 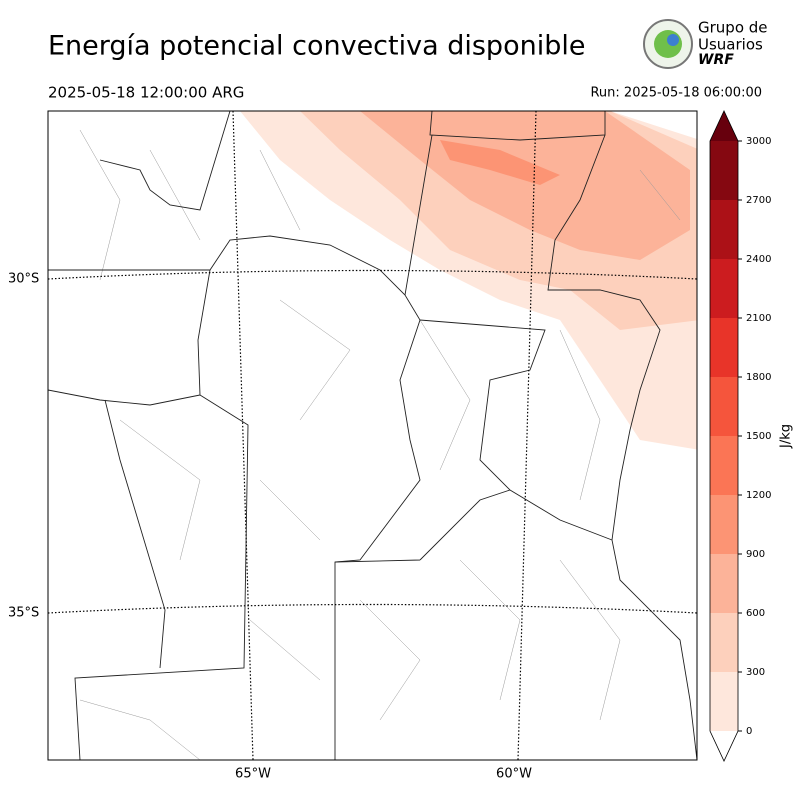 What do you see at coordinates (758, 200) in the screenshot?
I see `colorbar-tick-label: 2700` at bounding box center [758, 200].